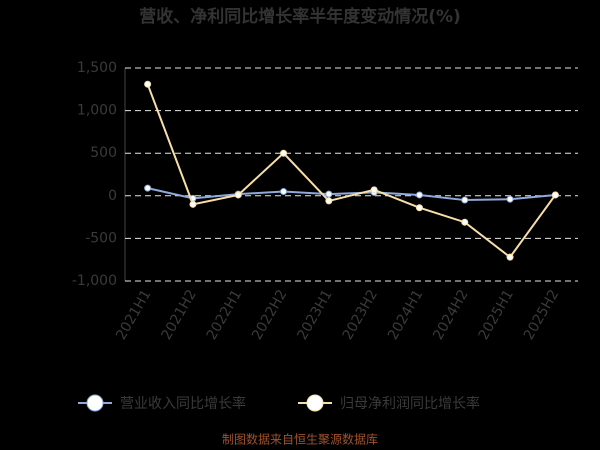 The width and height of the screenshot is (600, 450). Describe the element at coordinates (351, 194) in the screenshot. I see `series-line` at that location.